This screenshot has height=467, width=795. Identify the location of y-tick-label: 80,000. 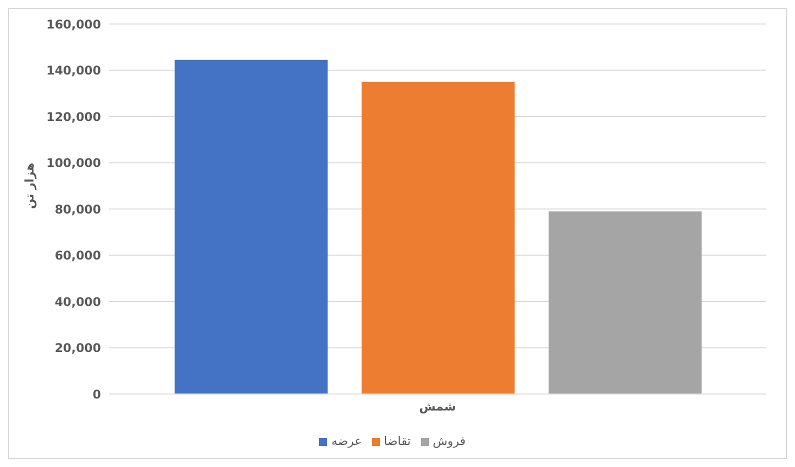
(77, 209).